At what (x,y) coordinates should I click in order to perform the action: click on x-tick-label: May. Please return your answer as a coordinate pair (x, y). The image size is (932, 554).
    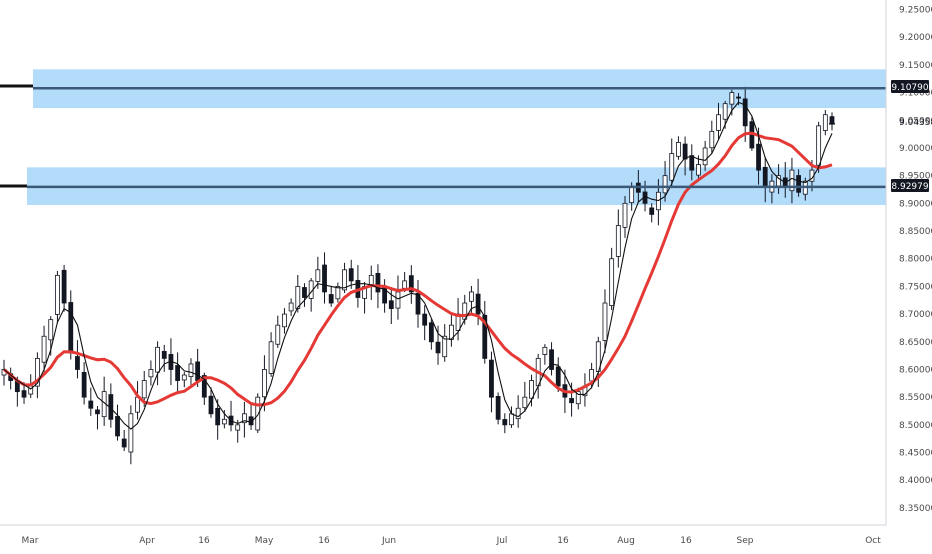
    Looking at the image, I should click on (264, 541).